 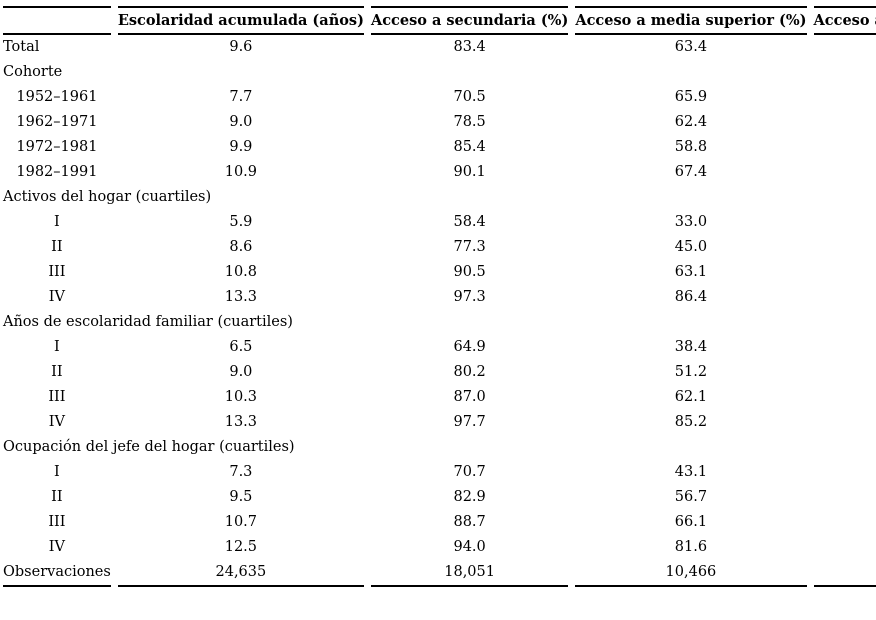 I want to click on cell-value: 70.3, so click(x=845, y=422).